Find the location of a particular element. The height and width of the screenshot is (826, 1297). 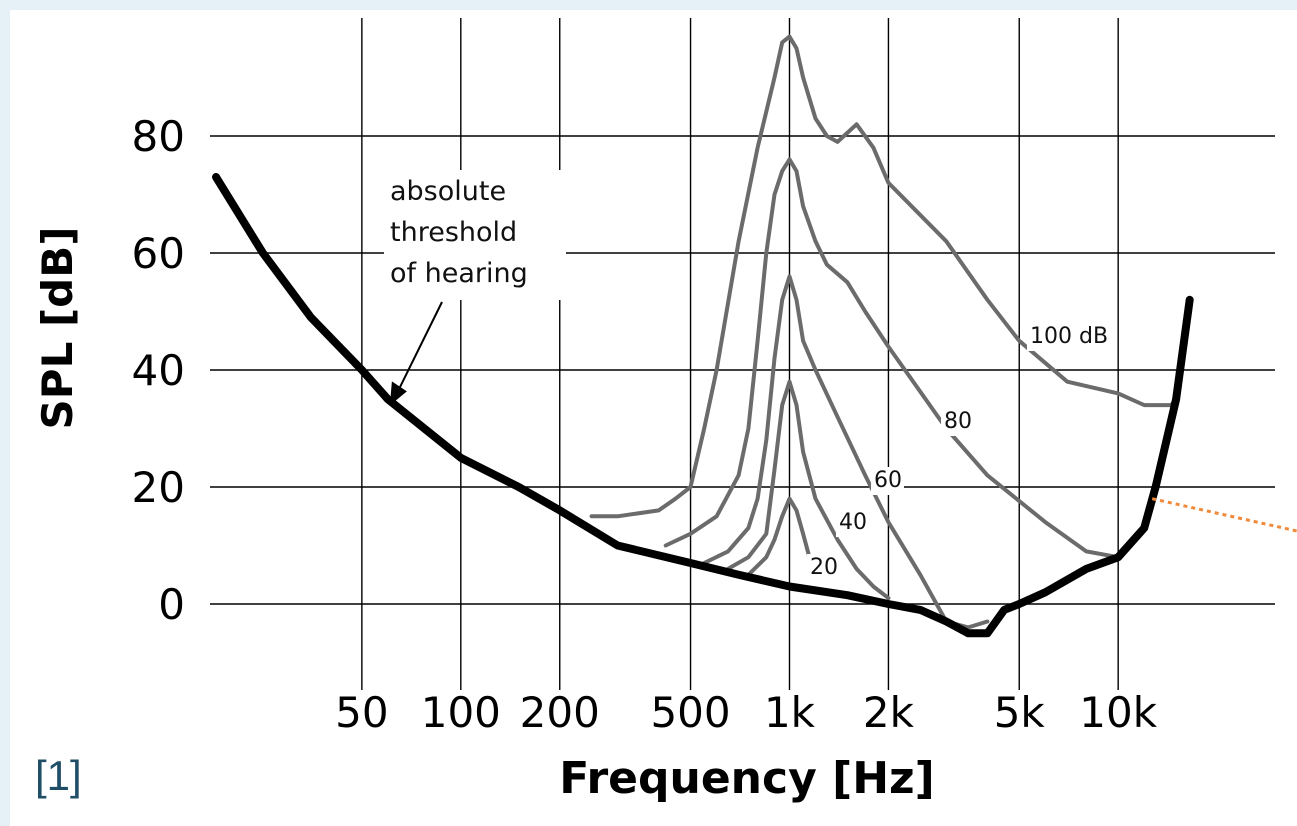

curve-label: 100 dB is located at coordinates (1069, 336).